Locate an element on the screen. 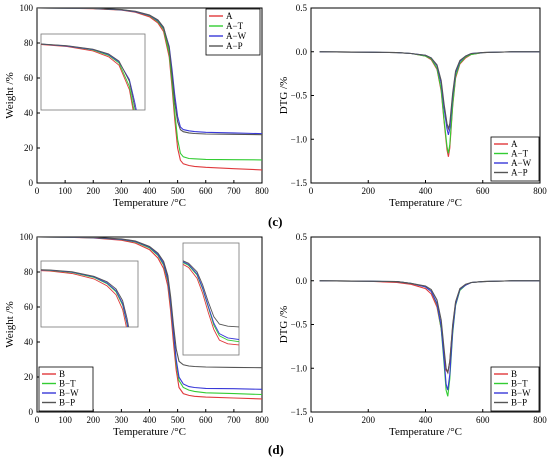 The height and width of the screenshot is (462, 550). panel-label-c: (c) is located at coordinates (275, 221).